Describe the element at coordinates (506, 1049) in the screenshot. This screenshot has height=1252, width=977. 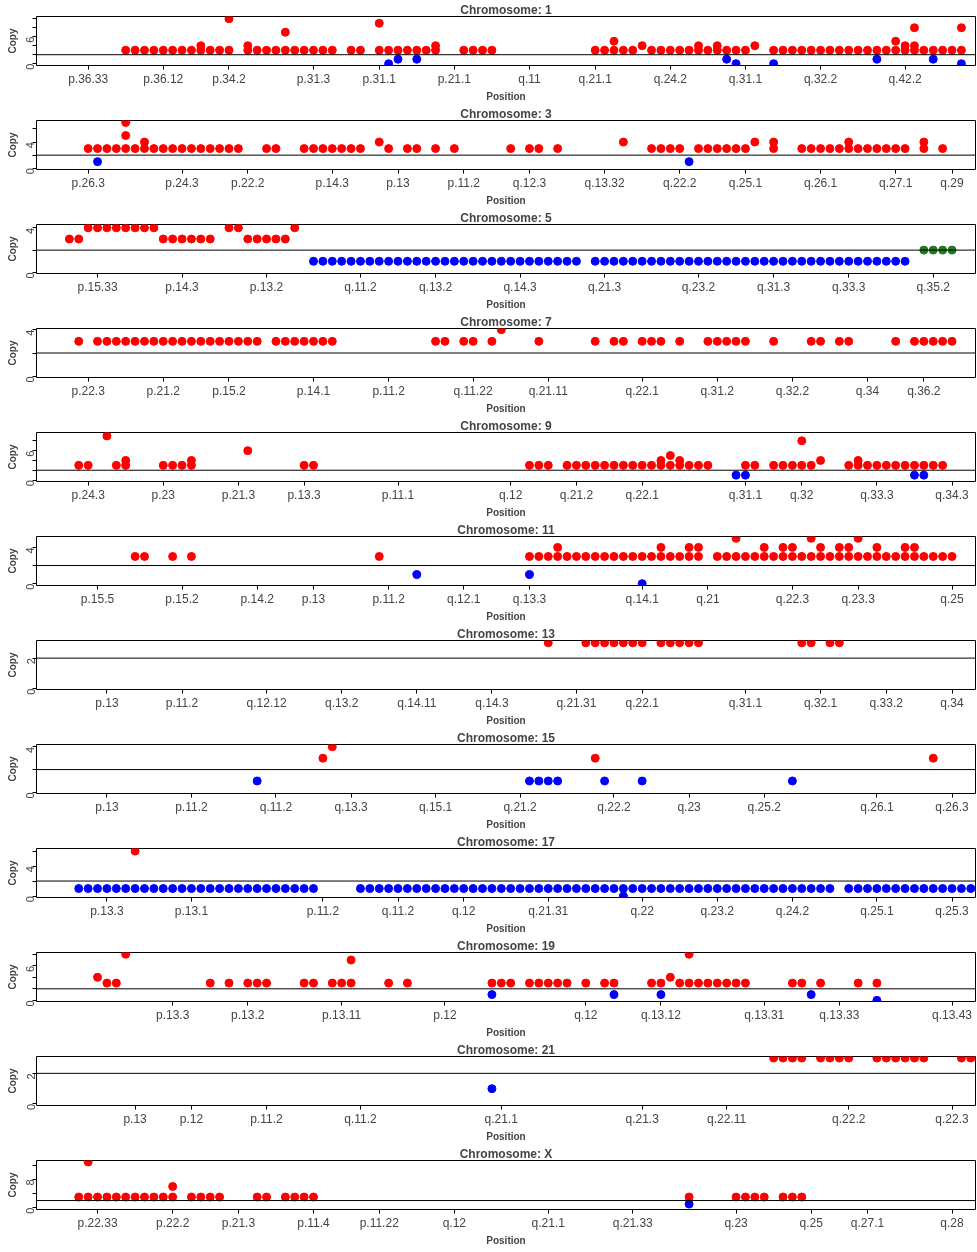
I see `chart-title: Chromosome: 21` at that location.